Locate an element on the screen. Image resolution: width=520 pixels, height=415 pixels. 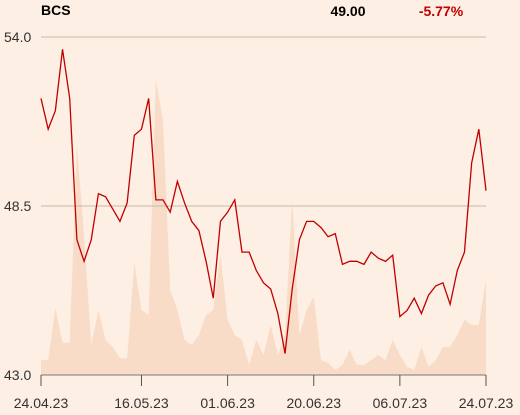
x-tick-label: 24.07.23 is located at coordinates (486, 403).